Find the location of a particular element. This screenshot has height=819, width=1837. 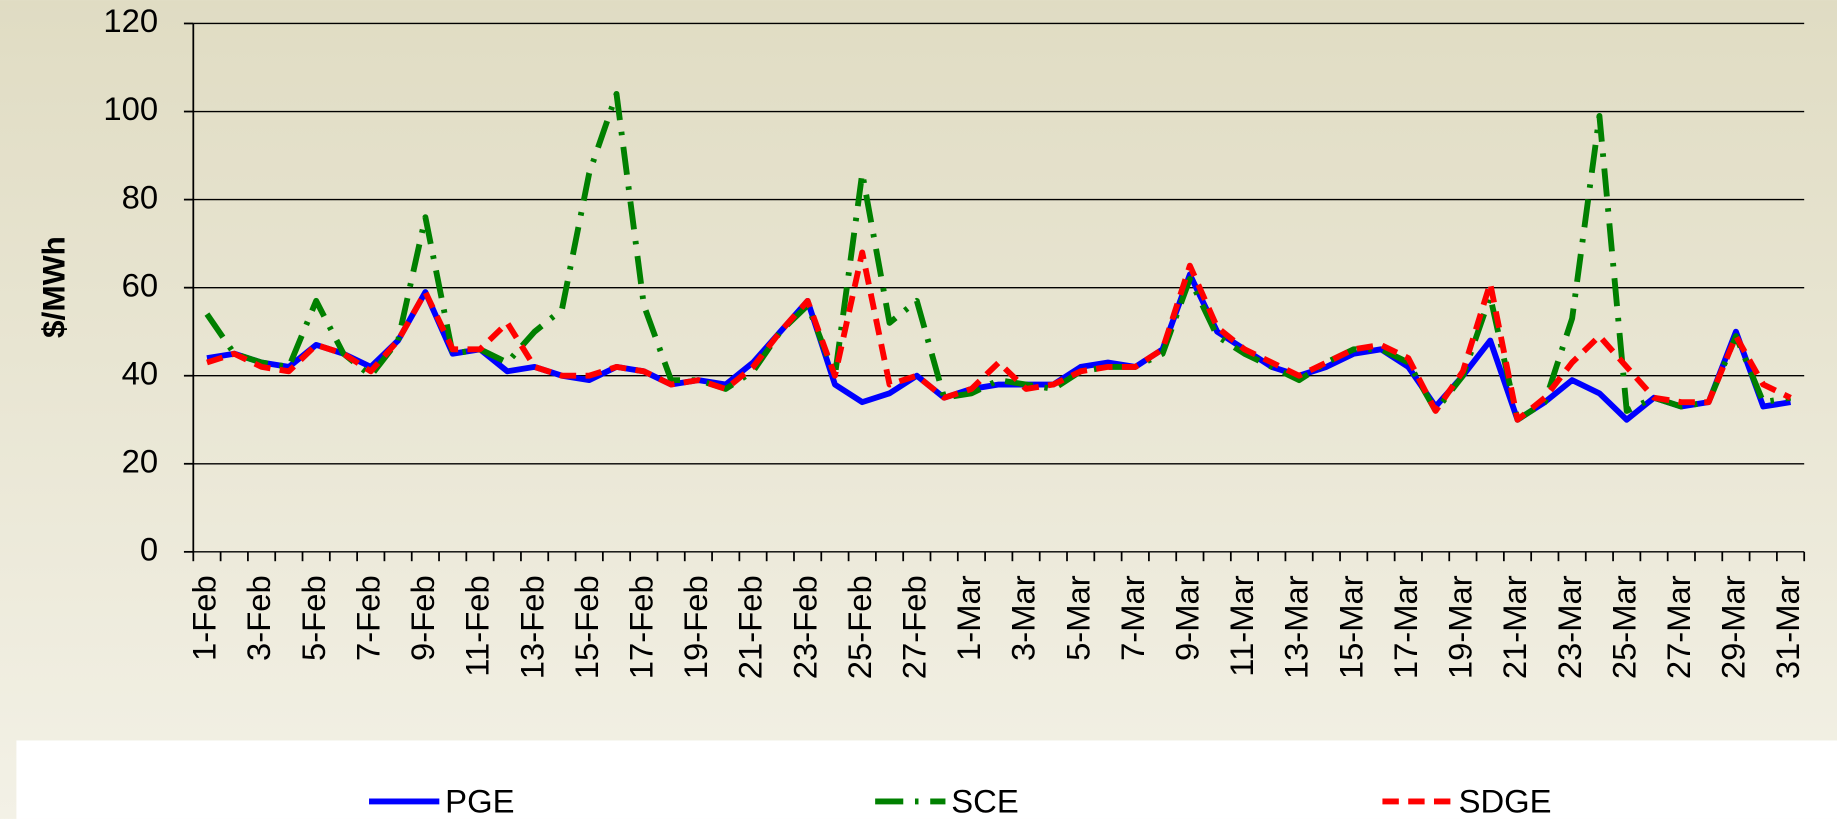

x-tick-label: 19-Feb is located at coordinates (695, 627).